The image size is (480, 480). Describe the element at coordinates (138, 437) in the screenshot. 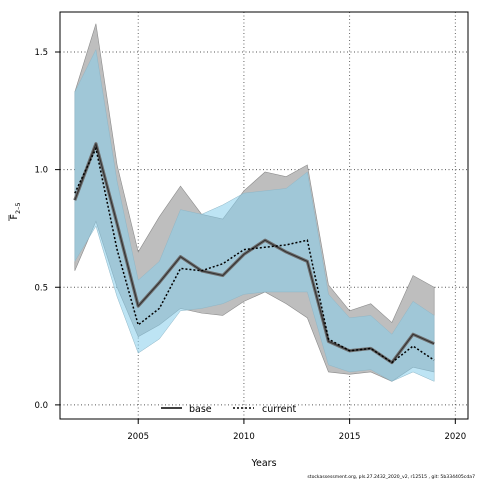

I see `x-tick-label: 2005` at that location.